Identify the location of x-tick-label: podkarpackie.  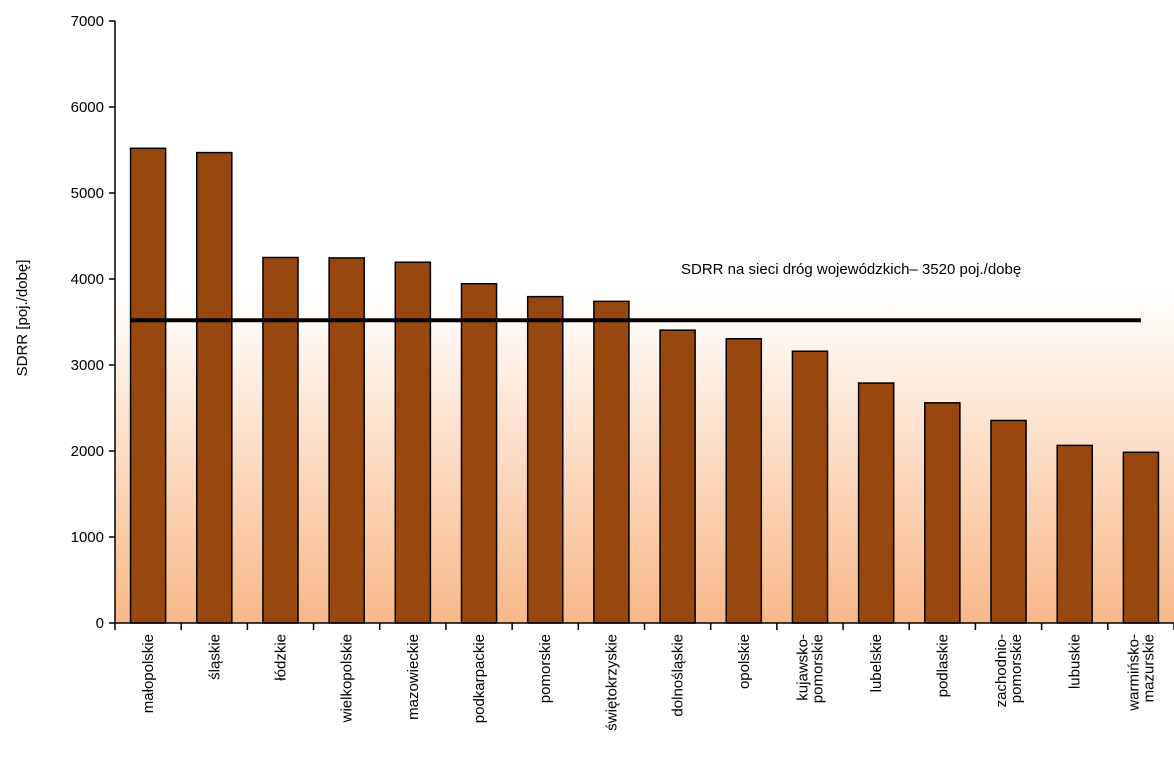
(479, 678).